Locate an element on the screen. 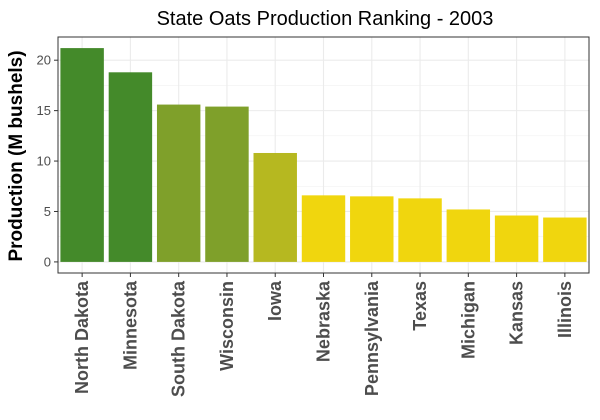 The image size is (600, 420). x-tick-label: Minnesota is located at coordinates (130, 325).